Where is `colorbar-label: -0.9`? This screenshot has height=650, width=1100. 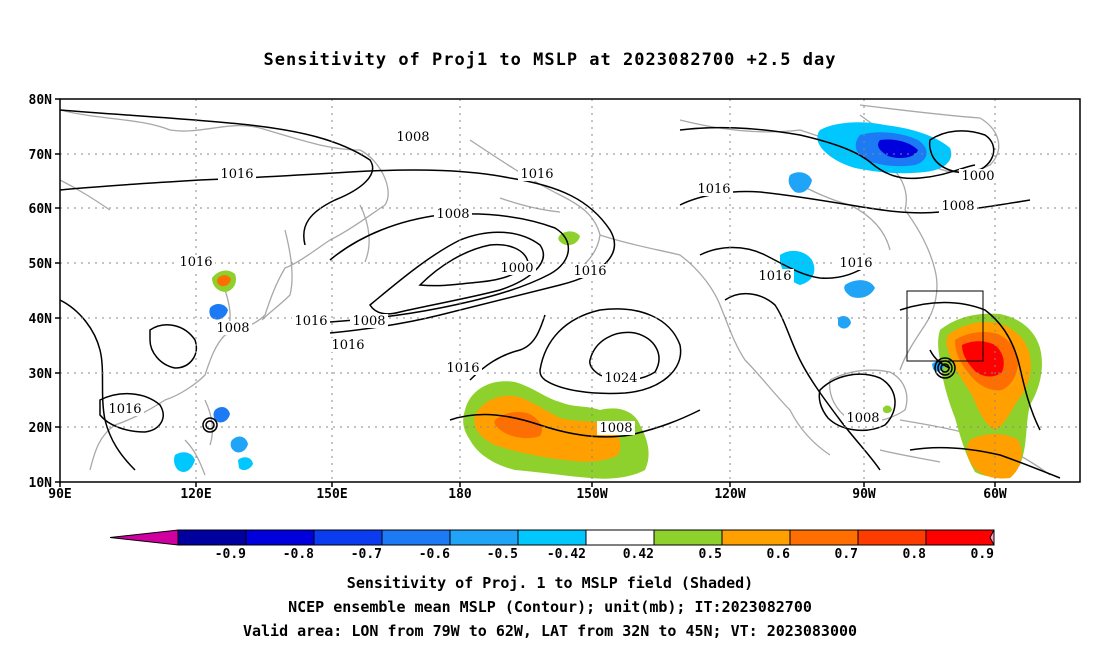 colorbar-label: -0.9 is located at coordinates (230, 554).